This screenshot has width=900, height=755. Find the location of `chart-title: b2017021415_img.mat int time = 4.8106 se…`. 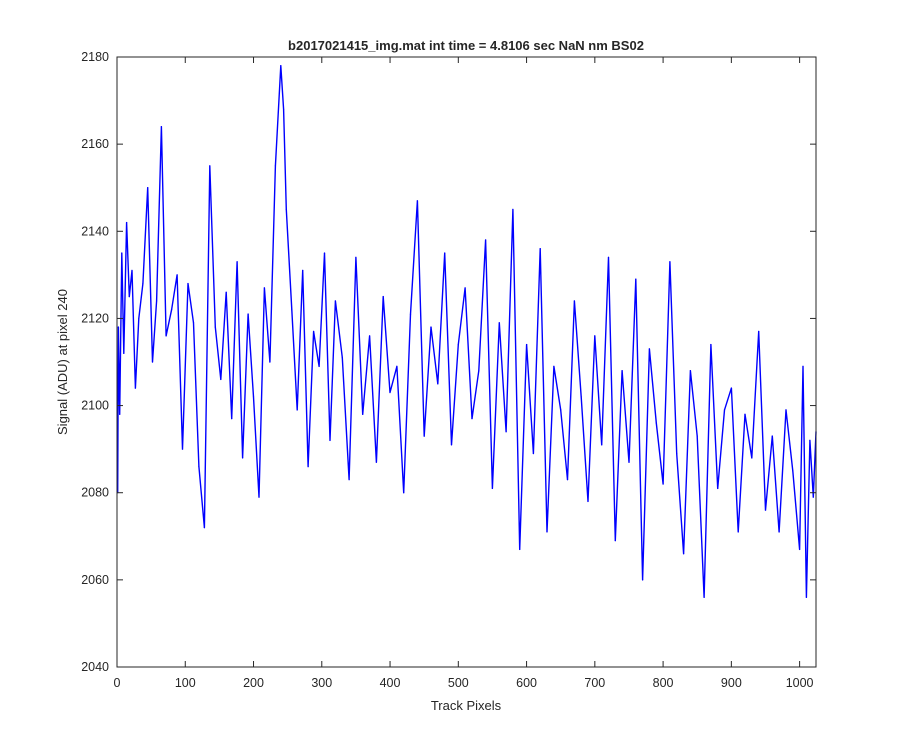

chart-title: b2017021415_img.mat int time = 4.8106 se… is located at coordinates (466, 45).